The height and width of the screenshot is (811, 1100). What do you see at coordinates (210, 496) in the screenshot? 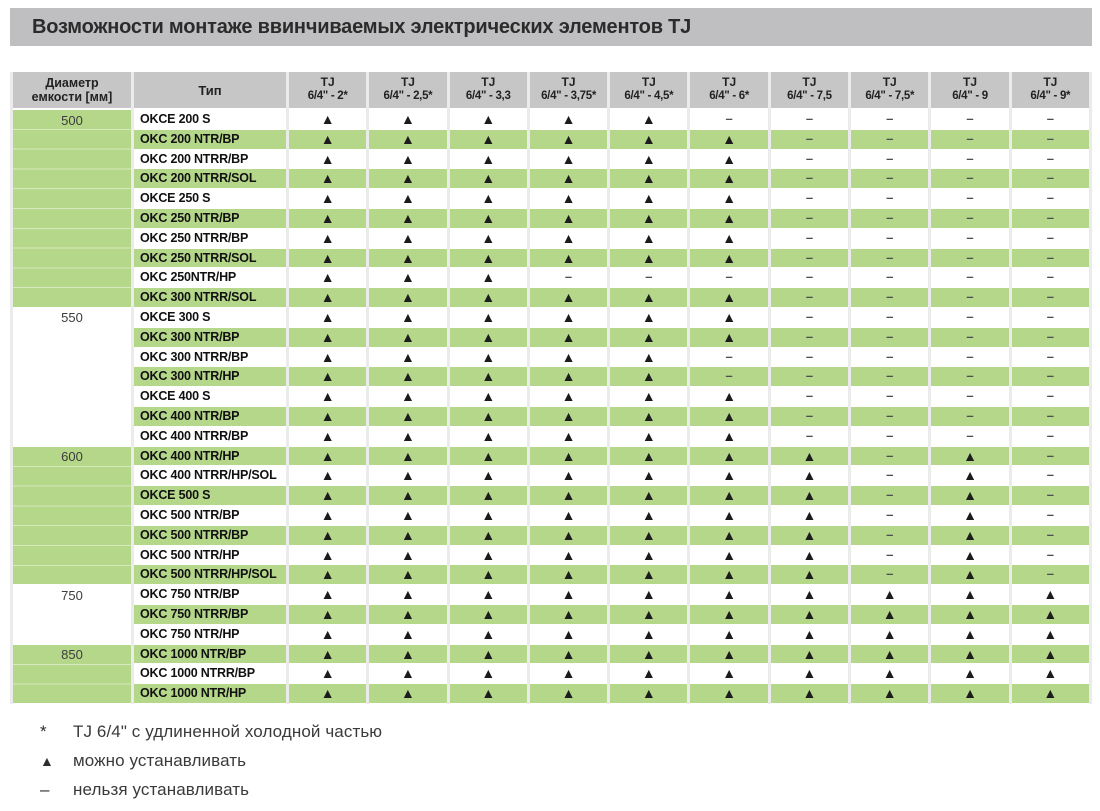
I see `type-cell: OKCE 500 S` at bounding box center [210, 496].